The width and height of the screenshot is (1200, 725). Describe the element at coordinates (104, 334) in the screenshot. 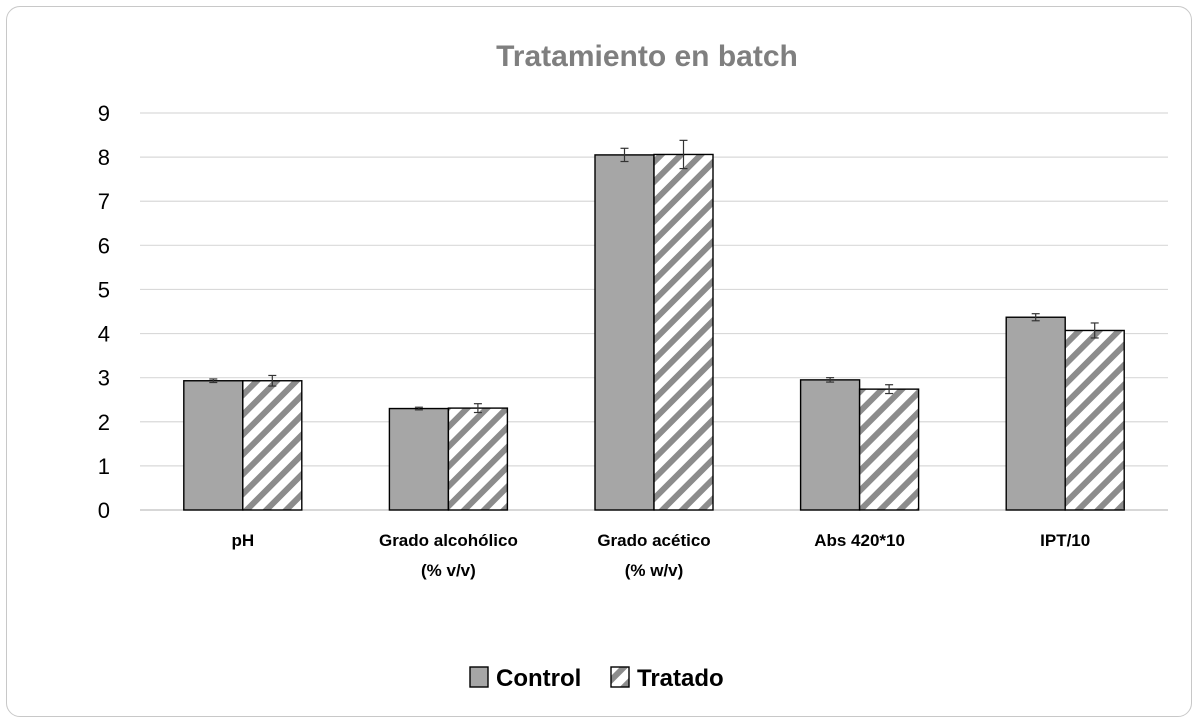

I see `y-tick-label: 4` at that location.